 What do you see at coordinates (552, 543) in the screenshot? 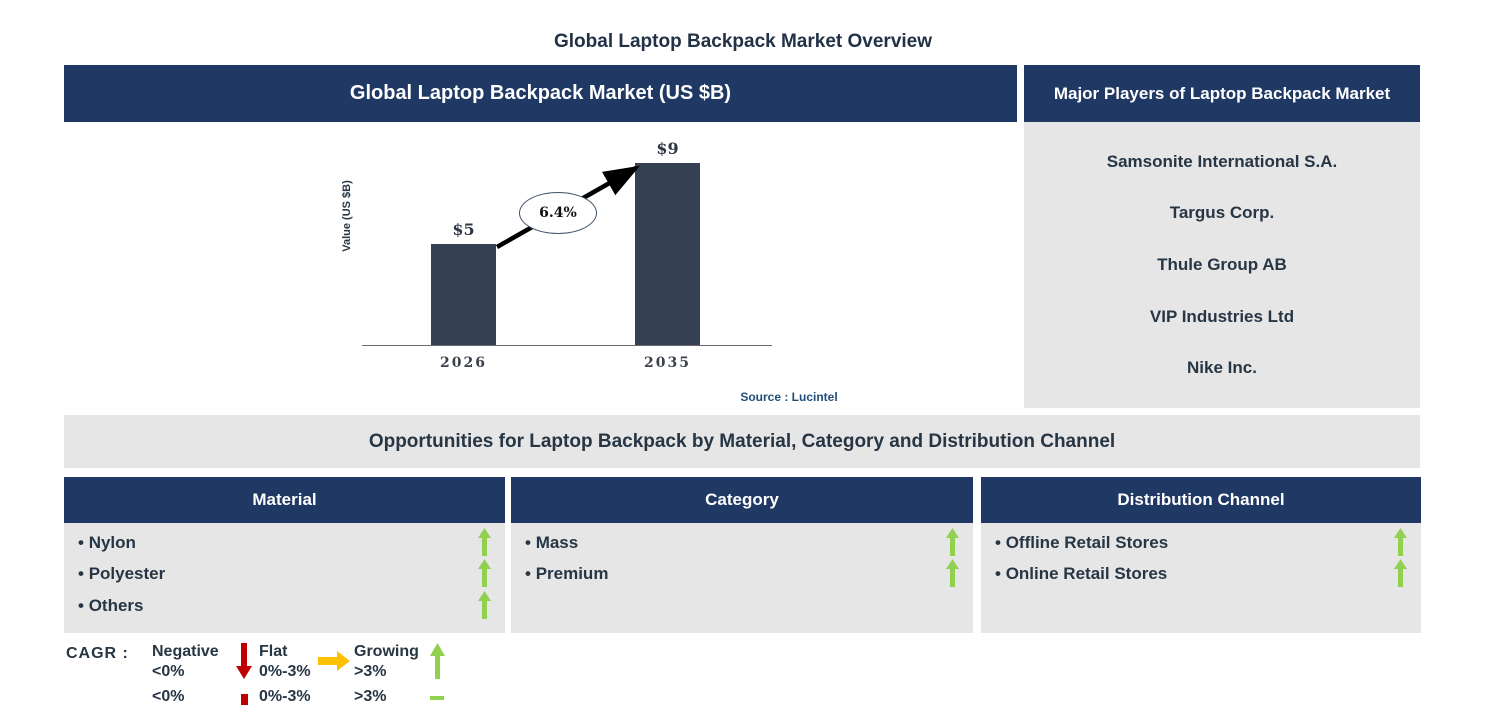
I see `category-item-label: Mass` at bounding box center [552, 543].